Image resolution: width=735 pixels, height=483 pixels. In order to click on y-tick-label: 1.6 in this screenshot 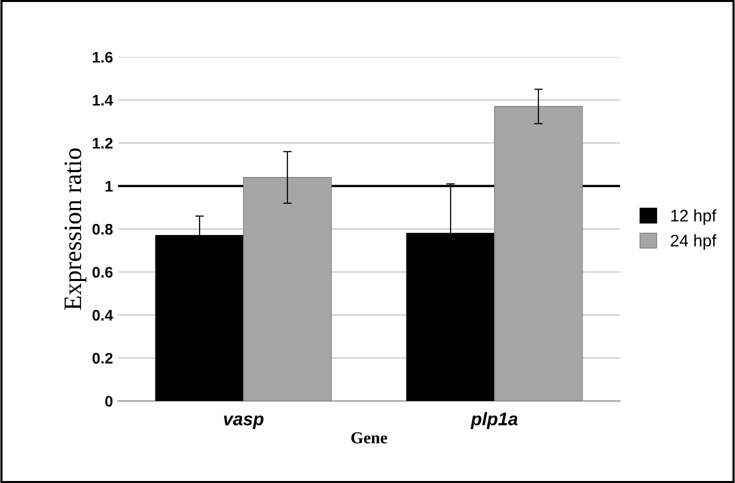, I will do `click(102, 57)`.